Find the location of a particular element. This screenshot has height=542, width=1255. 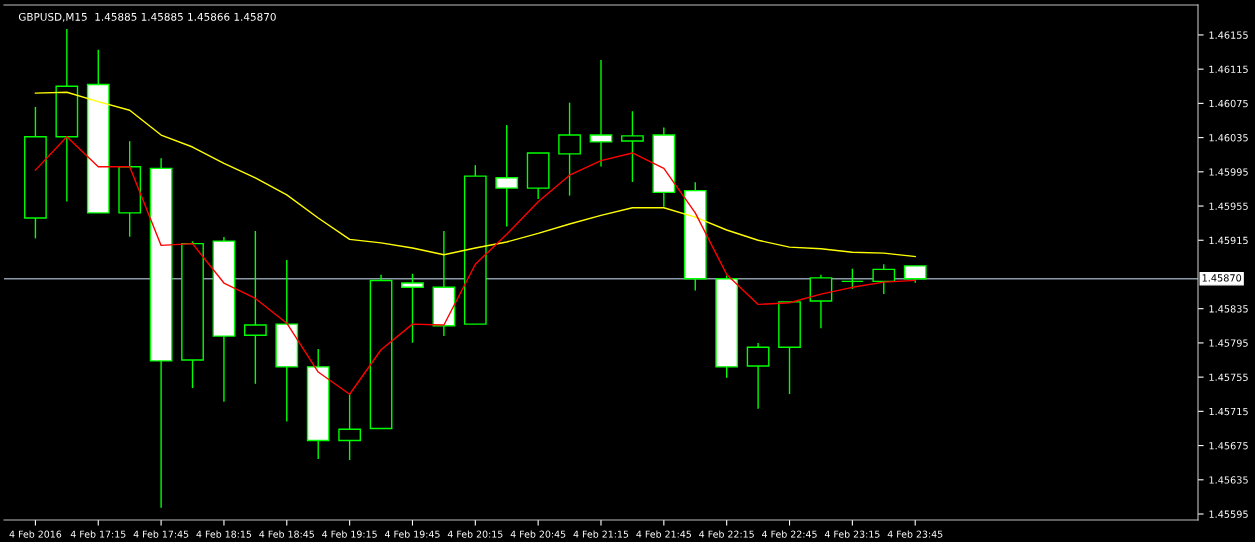

x-tick-label: 4 Feb 18:15 is located at coordinates (224, 534).